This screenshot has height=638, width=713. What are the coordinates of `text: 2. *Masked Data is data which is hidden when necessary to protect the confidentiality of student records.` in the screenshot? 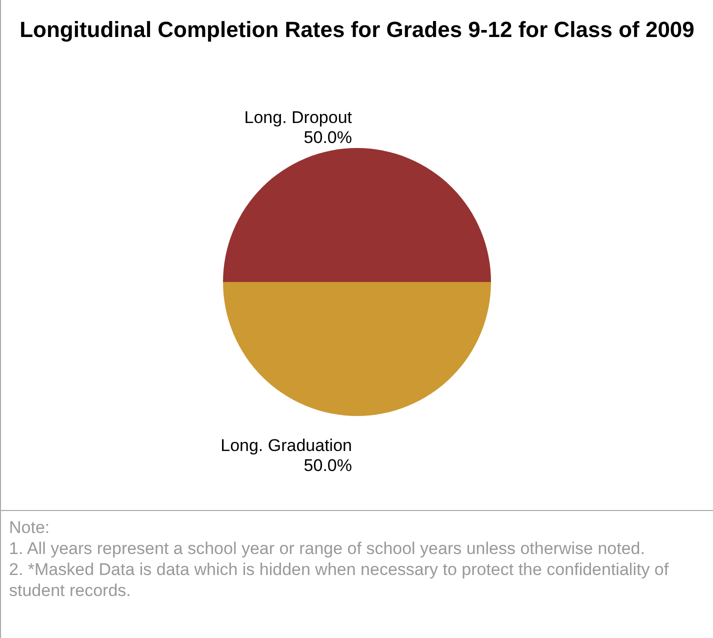 It's located at (339, 580).